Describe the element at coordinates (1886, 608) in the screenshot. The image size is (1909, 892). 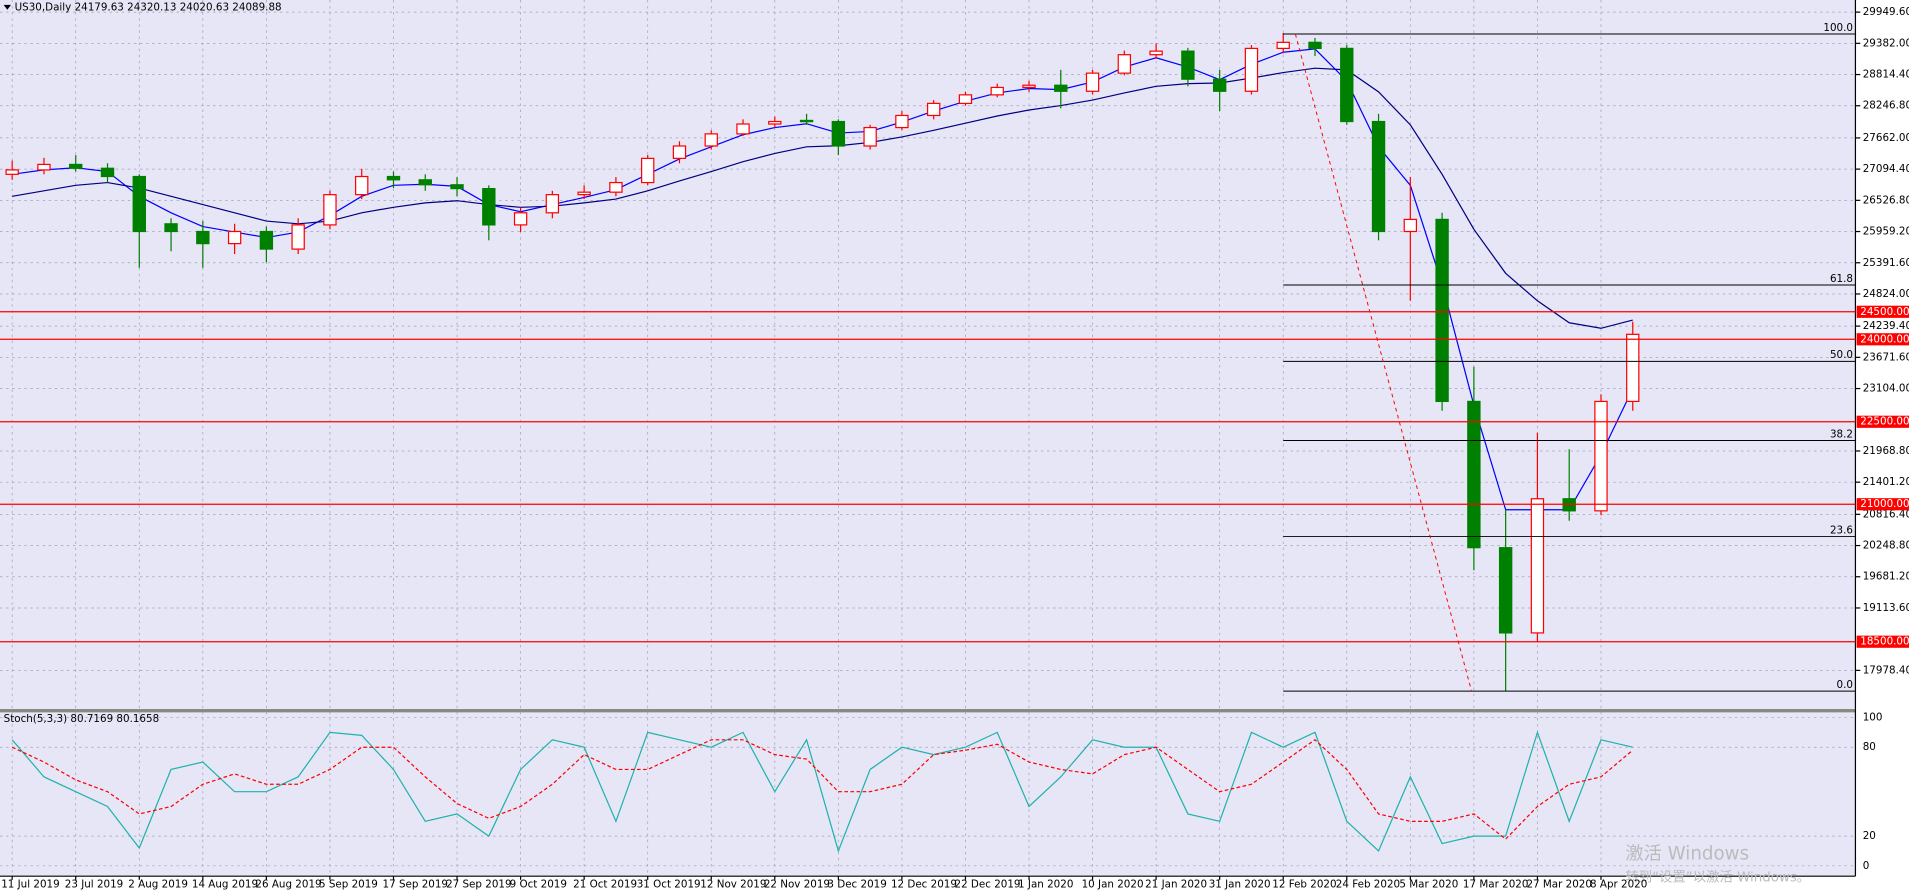
I see `y-tick-label: 19113.60` at that location.